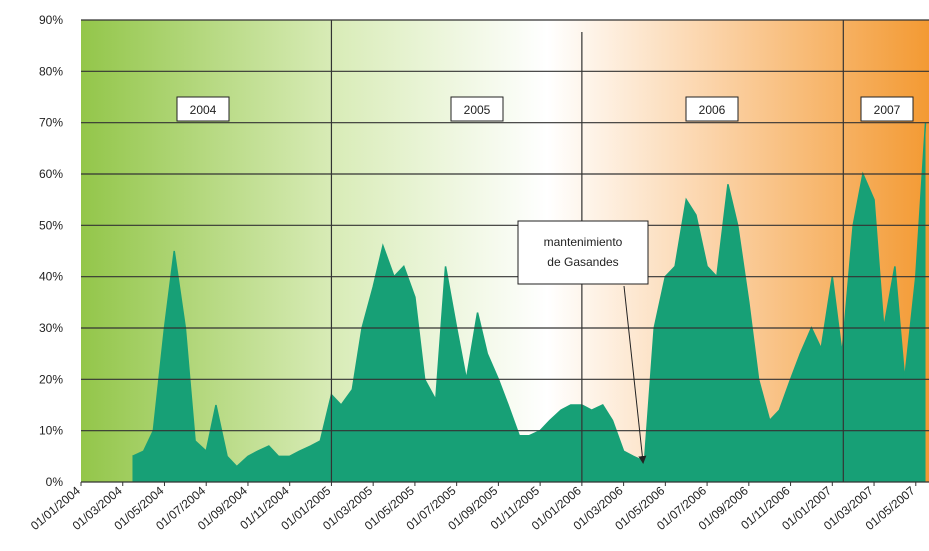 This screenshot has width=929, height=551. Describe the element at coordinates (635, 374) in the screenshot. I see `annotation-arrow` at that location.